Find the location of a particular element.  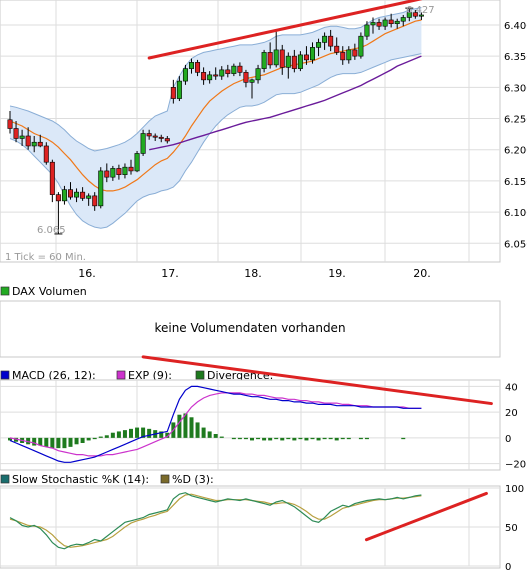

price-x-ticks: 16. 17. 18. 19. 20. is located at coordinates (254, 273).